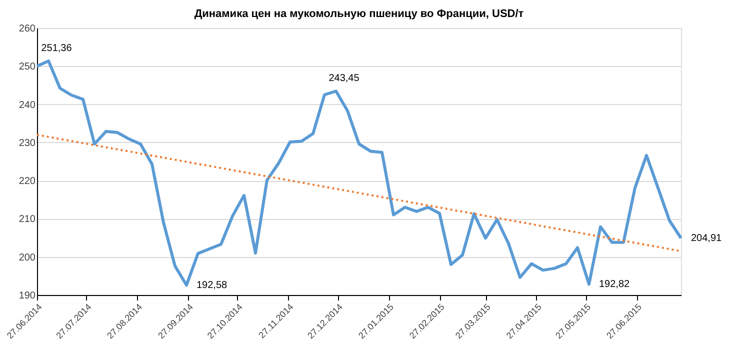 The image size is (750, 346). I want to click on y-tick-label: 260, so click(27, 29).